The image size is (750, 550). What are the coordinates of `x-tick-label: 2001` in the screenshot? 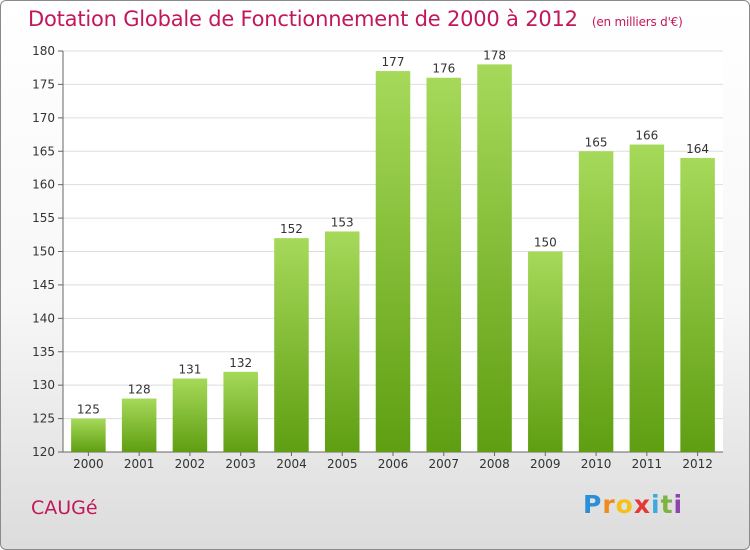 It's located at (139, 464).